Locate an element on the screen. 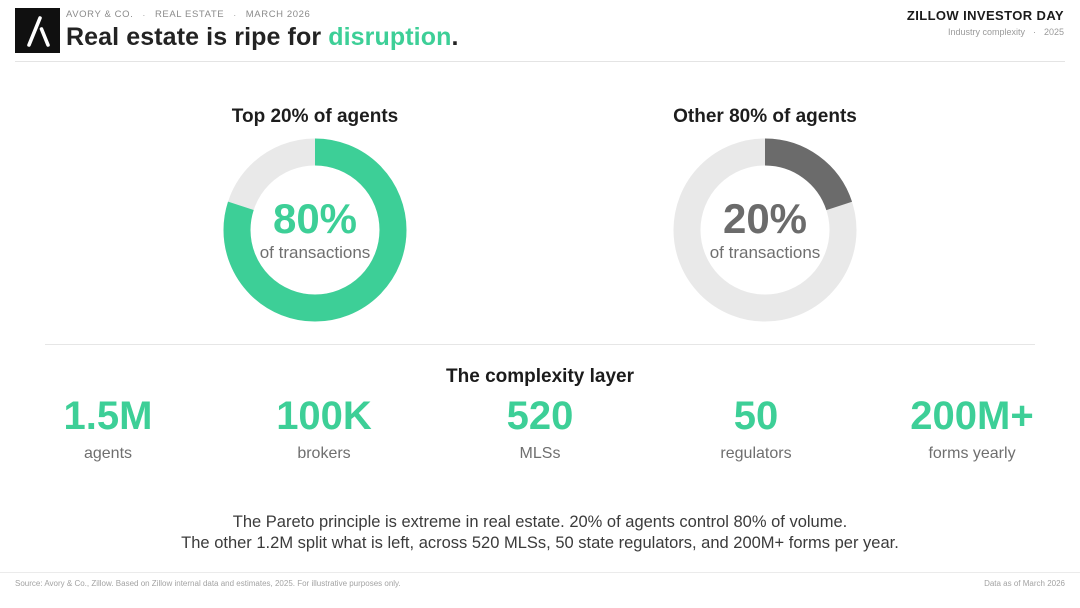  stat-label: MLSs is located at coordinates (540, 453).